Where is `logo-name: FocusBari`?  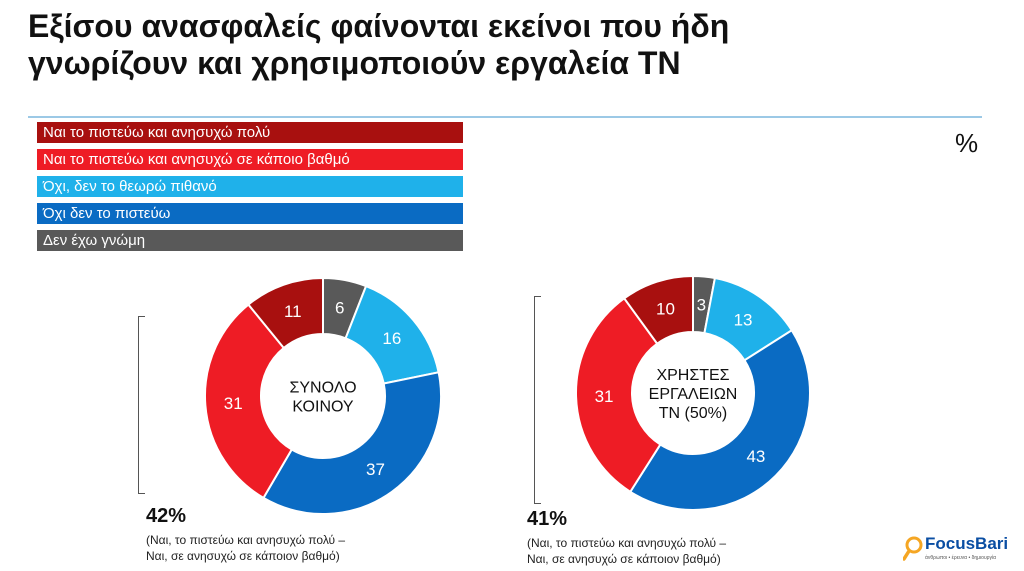
logo-name: FocusBari is located at coordinates (967, 543).